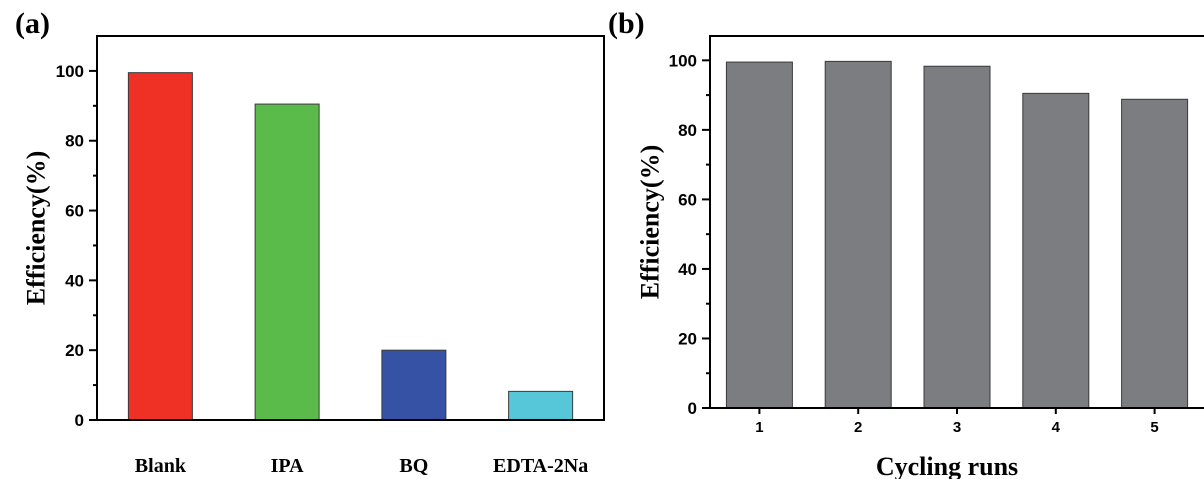 The width and height of the screenshot is (1204, 479). What do you see at coordinates (36, 228) in the screenshot?
I see `y-axis-label-a: Efficiency(%)` at bounding box center [36, 228].